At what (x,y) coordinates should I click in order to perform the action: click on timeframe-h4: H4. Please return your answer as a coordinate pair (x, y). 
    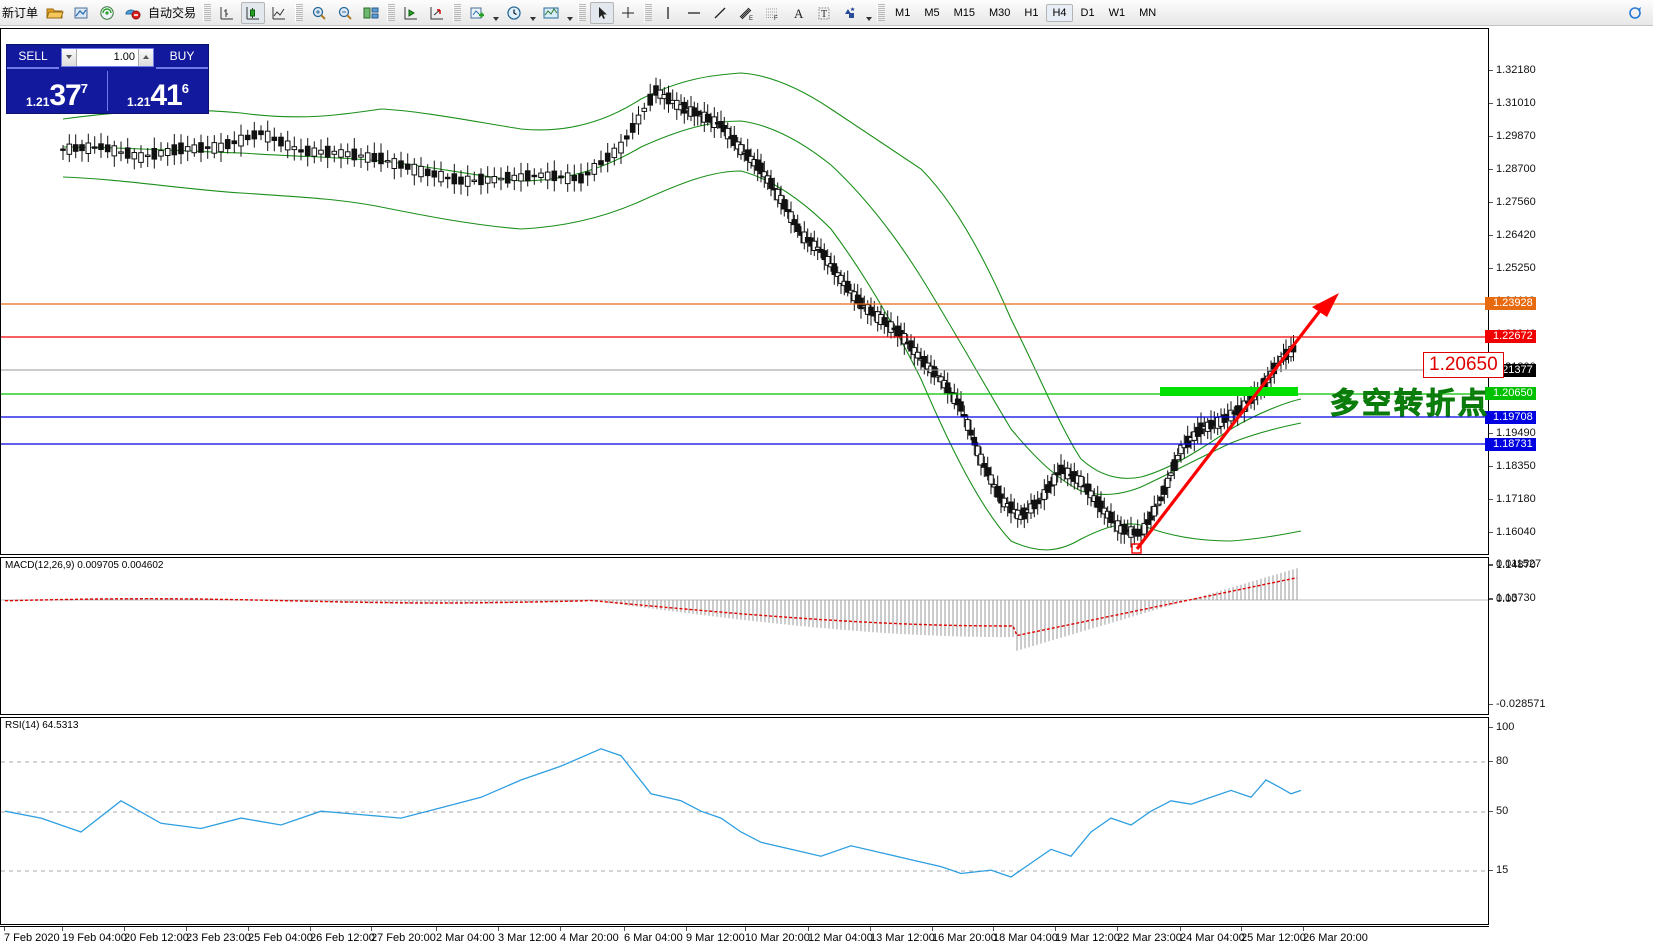
    Looking at the image, I should click on (1059, 12).